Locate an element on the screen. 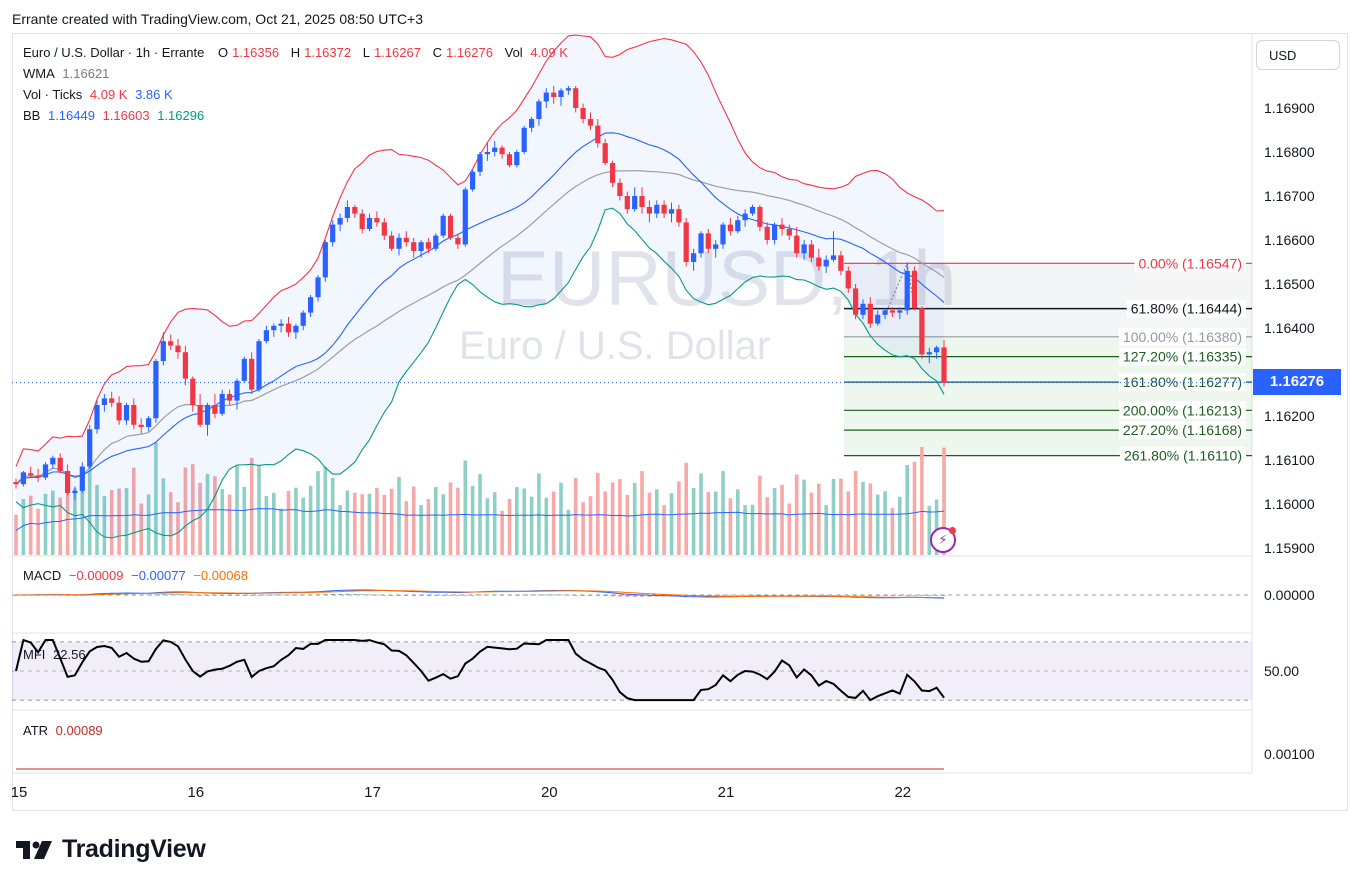 The width and height of the screenshot is (1360, 887). mfi-legend: MFI 22.56 is located at coordinates (56, 654).